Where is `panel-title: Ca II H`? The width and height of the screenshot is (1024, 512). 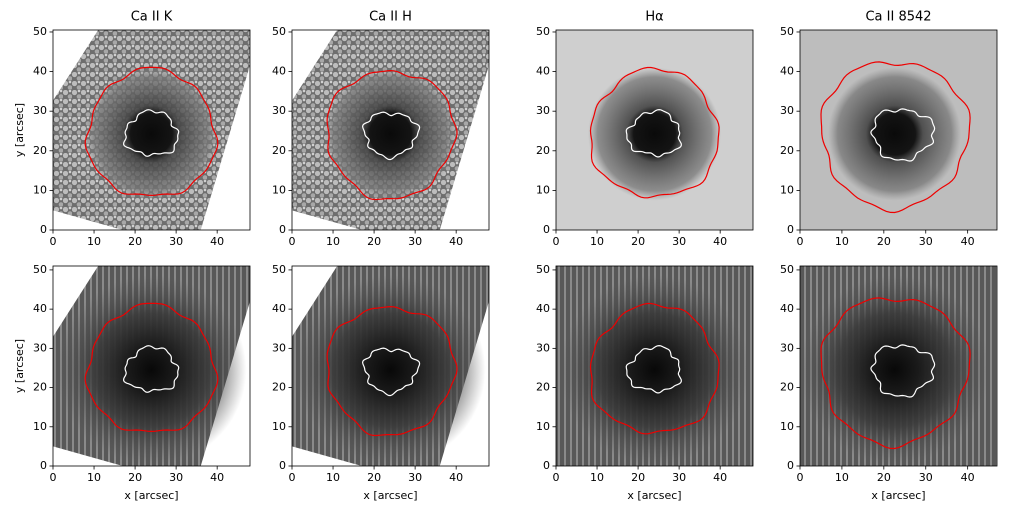
panel-title: Ca II H is located at coordinates (390, 17).